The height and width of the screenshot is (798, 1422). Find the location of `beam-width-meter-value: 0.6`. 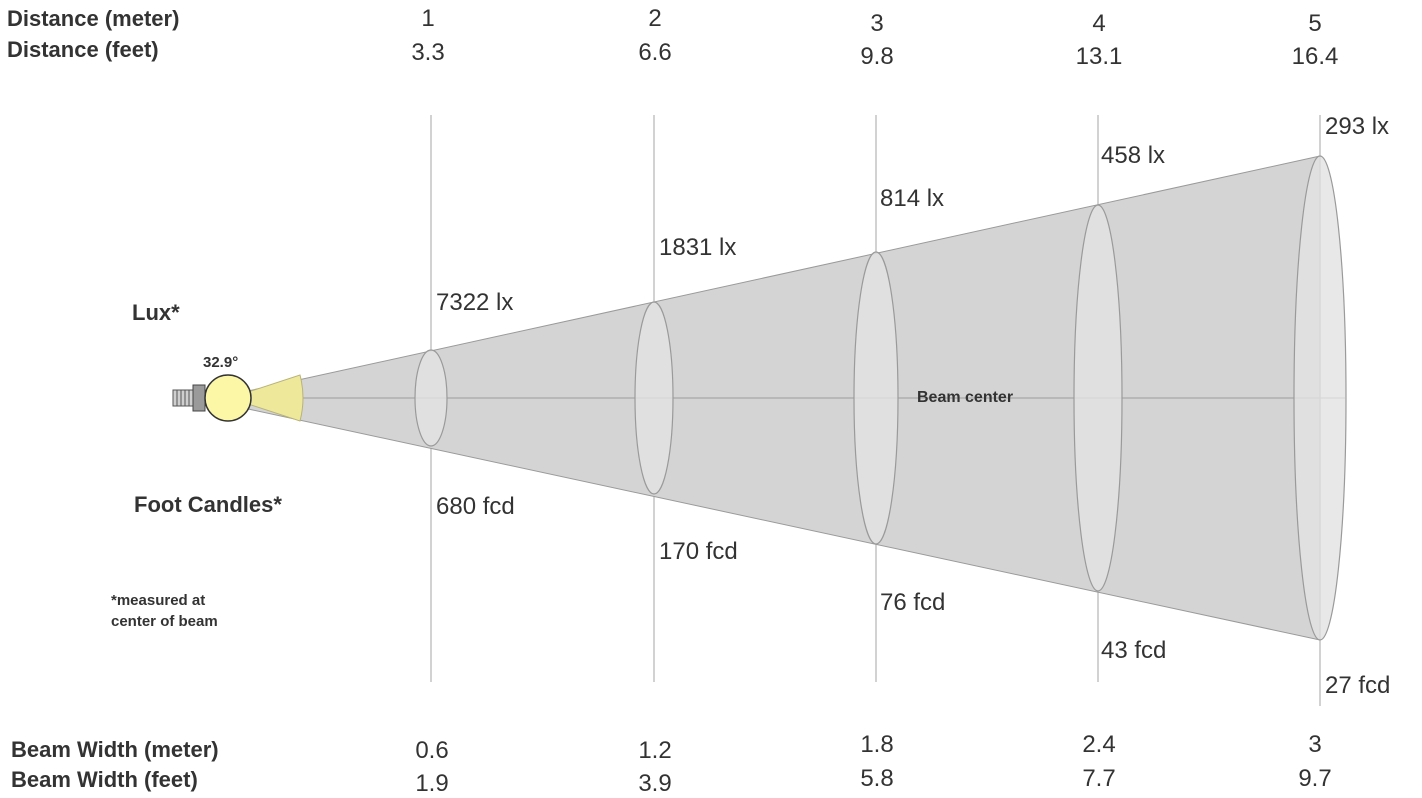

beam-width-meter-value: 0.6 is located at coordinates (432, 750).